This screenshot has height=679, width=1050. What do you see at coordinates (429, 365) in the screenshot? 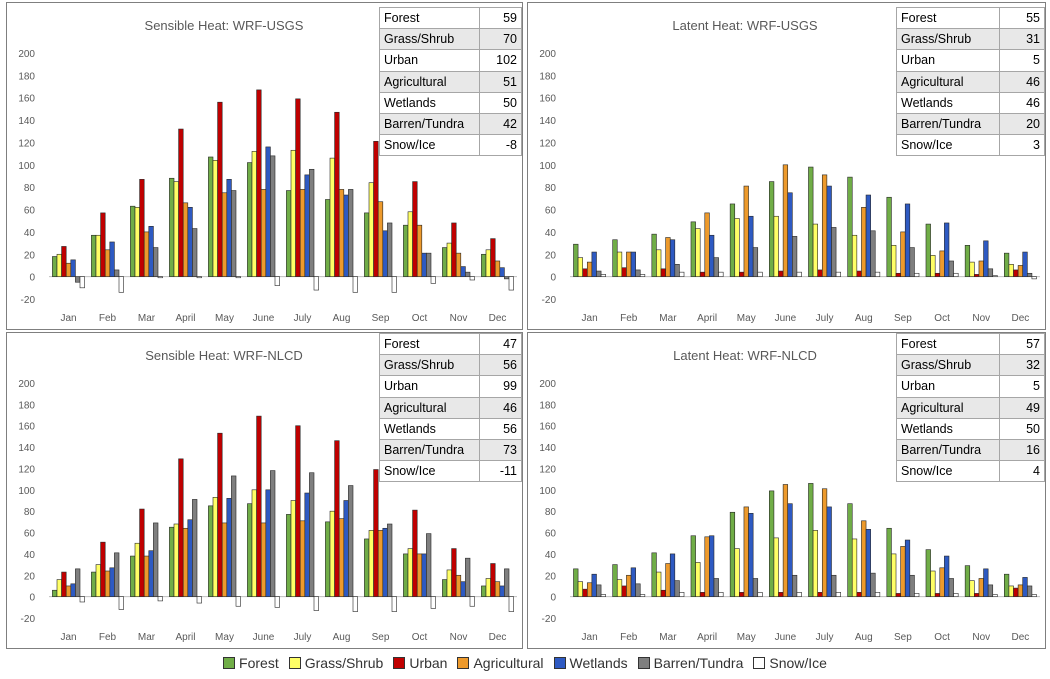
I see `summary-name: Grass/Shrub` at bounding box center [429, 365].